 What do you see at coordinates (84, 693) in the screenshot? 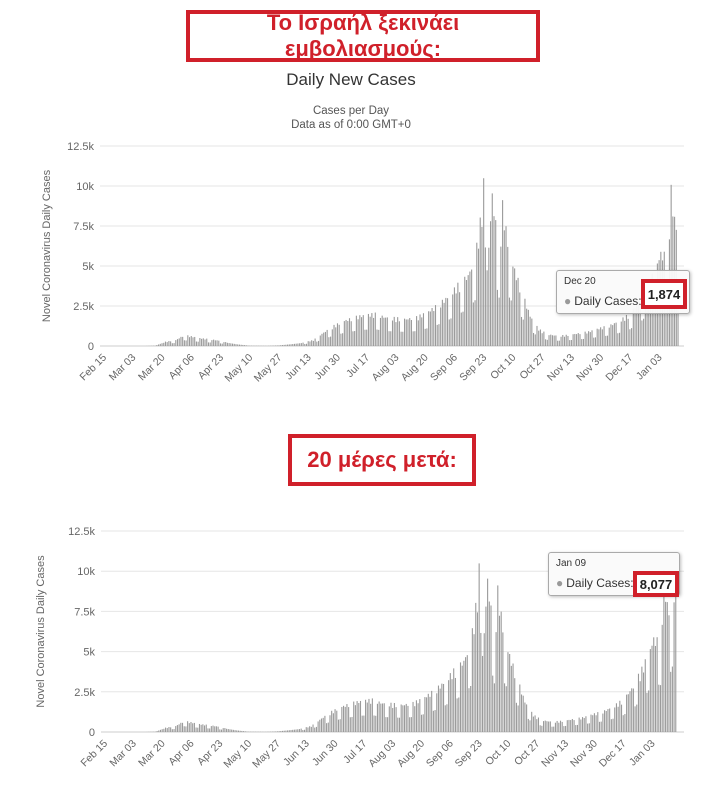
I see `y-tick-label: 2.5k` at bounding box center [84, 693].